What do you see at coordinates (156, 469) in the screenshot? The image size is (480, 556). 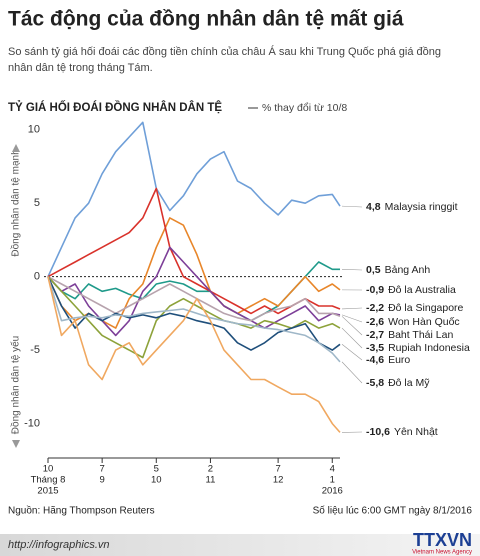 I see `x-tick-label: 5` at bounding box center [156, 469].